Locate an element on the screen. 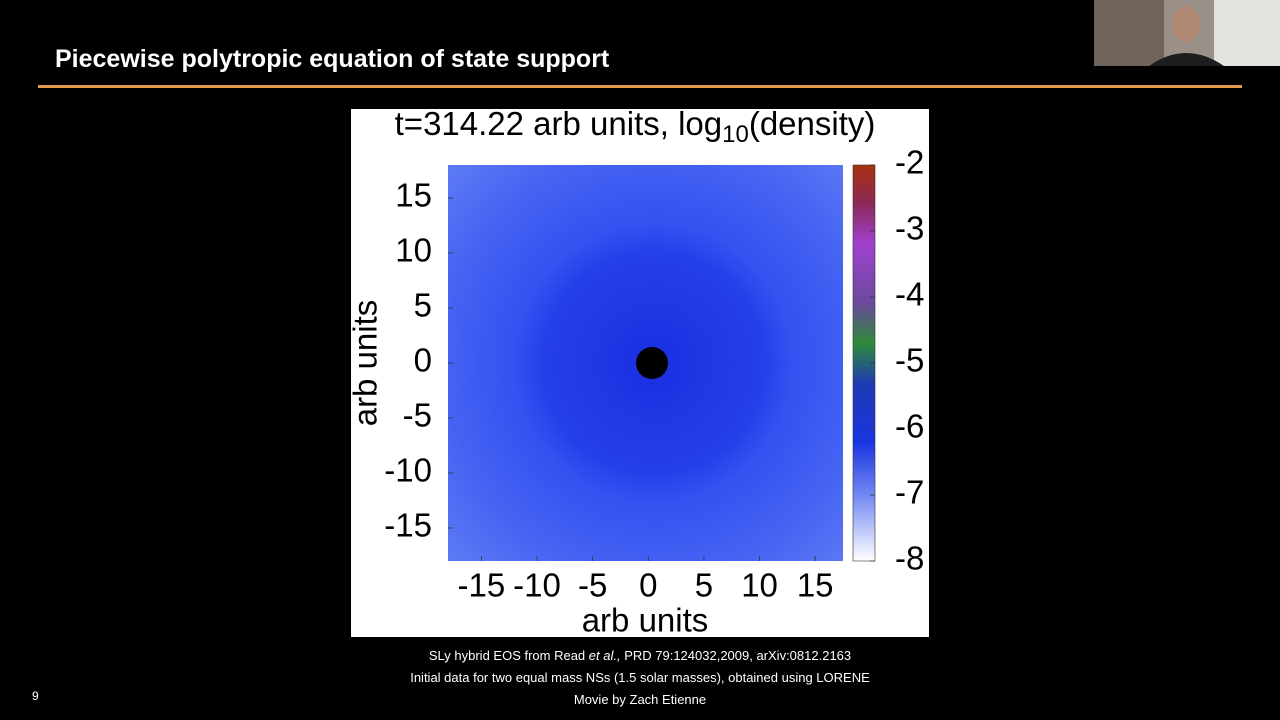 The width and height of the screenshot is (1280, 720). webcam-shelf is located at coordinates (1129, 33).